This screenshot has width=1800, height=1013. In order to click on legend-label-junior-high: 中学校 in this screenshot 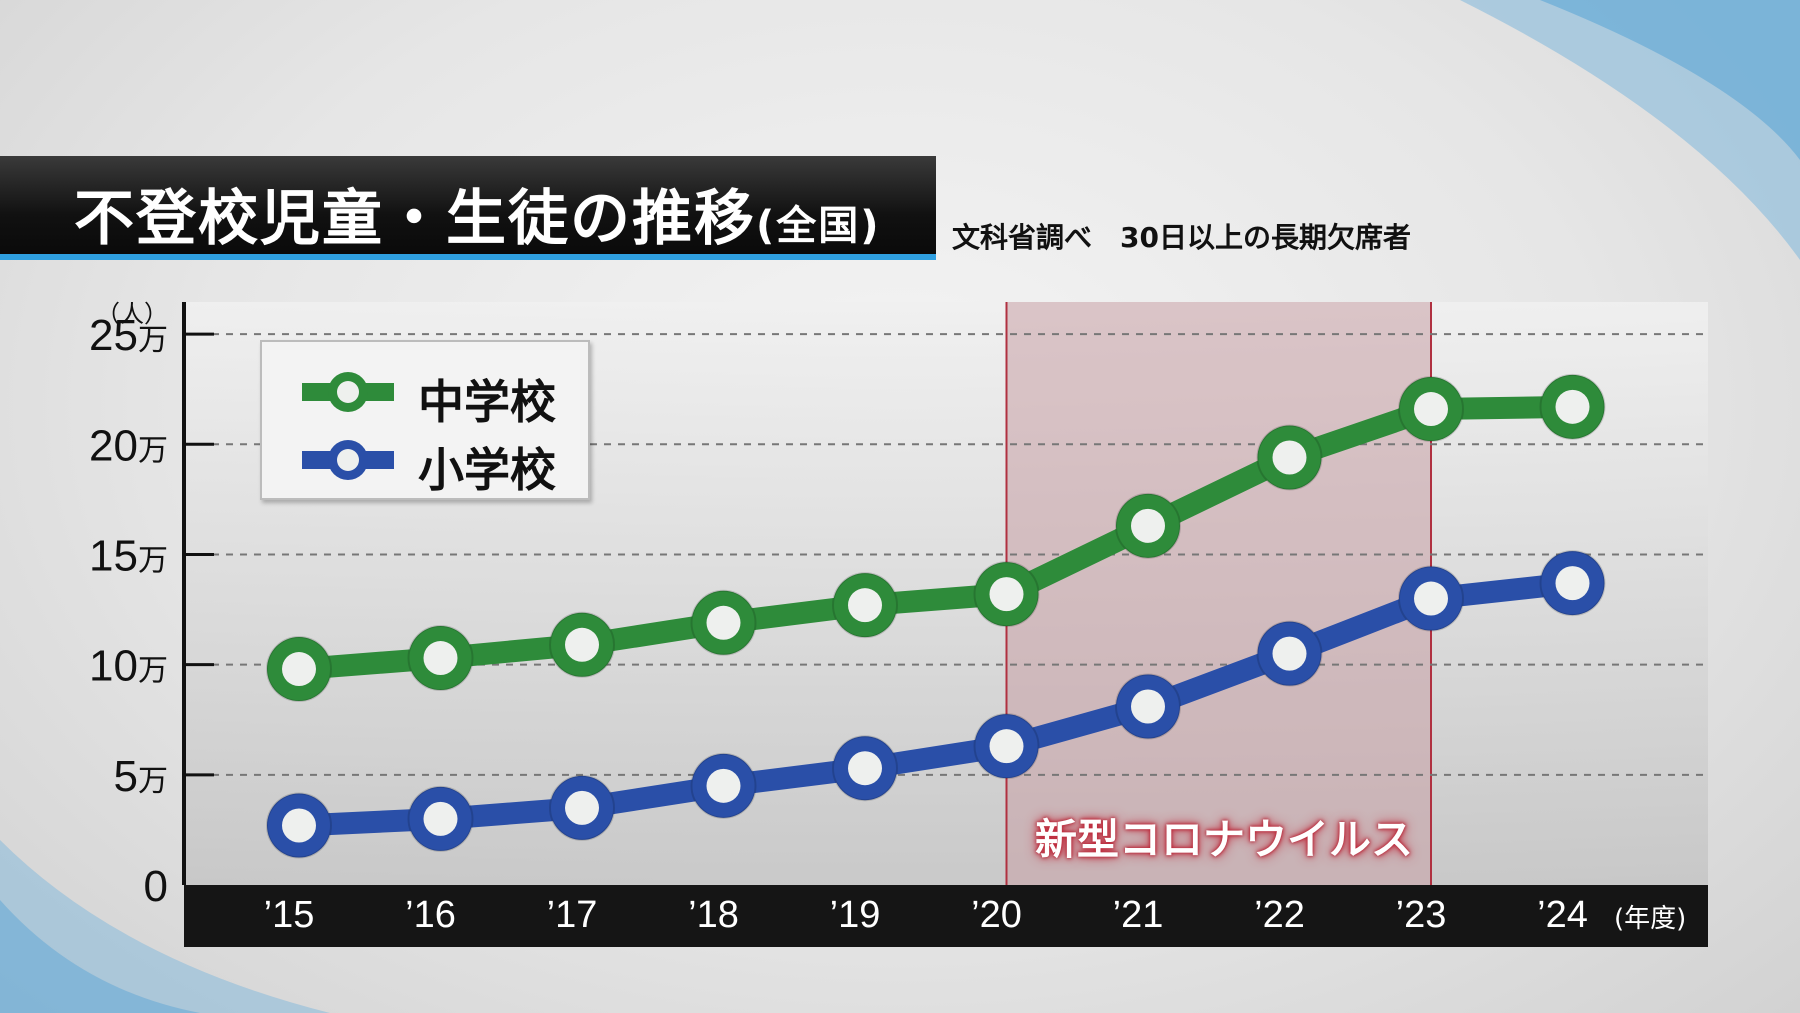, I will do `click(487, 402)`.